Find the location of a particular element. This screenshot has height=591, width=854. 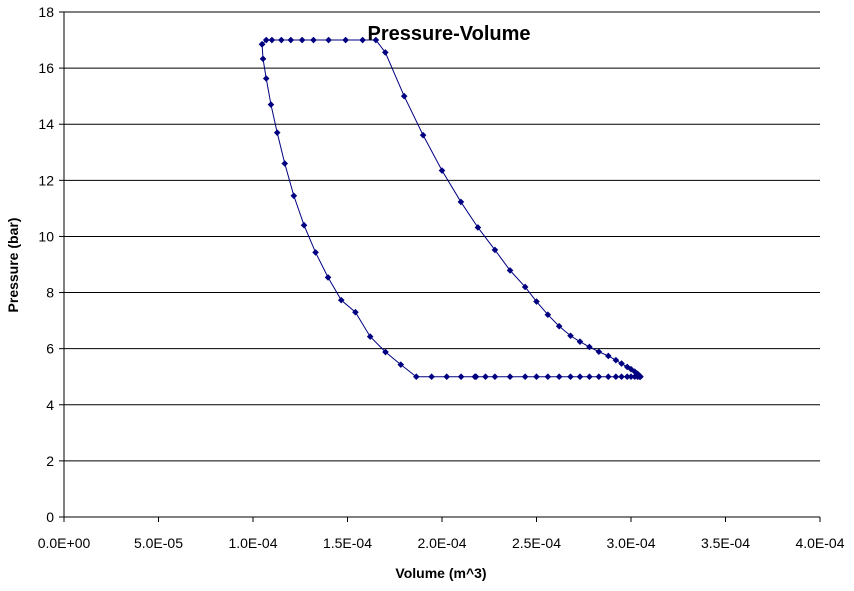

y-tick-labels: 0 2 4 6 8 10 12 14 16 18 is located at coordinates (46, 264).